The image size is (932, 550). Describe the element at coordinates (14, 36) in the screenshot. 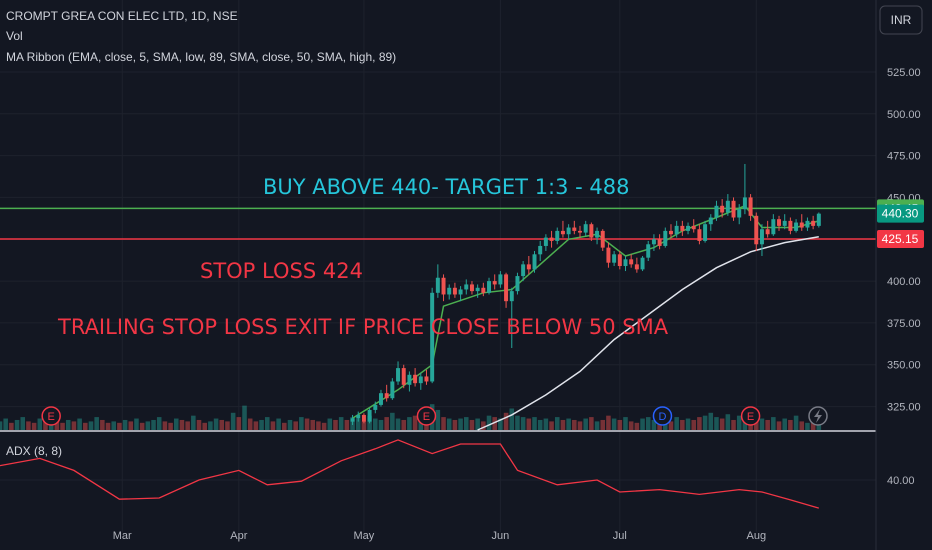

I see `indicator-label: Vol` at that location.